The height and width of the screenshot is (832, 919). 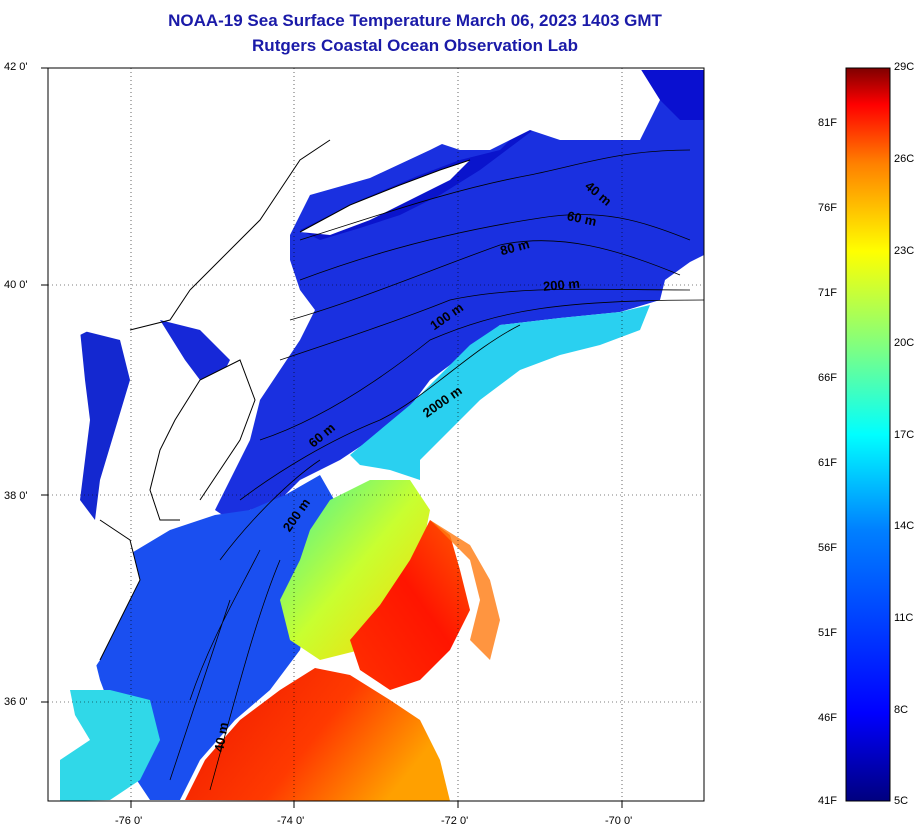 I want to click on land-new-england, so click(x=540, y=109).